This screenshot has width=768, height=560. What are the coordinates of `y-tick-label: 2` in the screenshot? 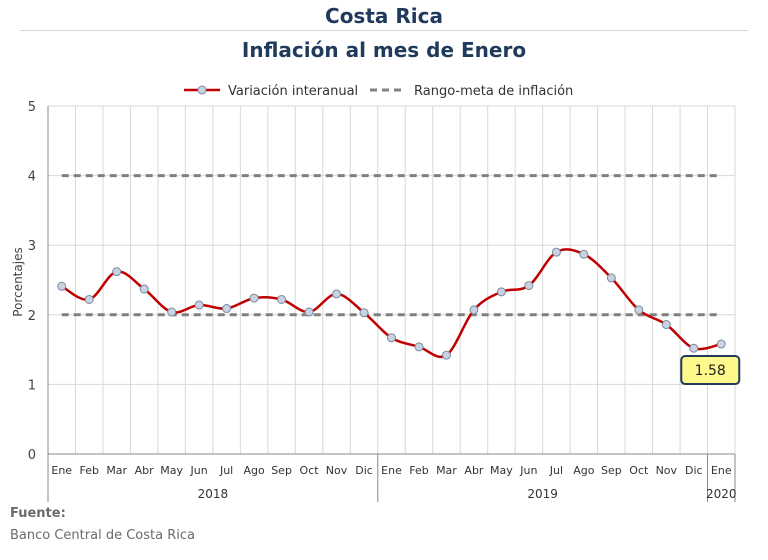 It's located at (32, 316).